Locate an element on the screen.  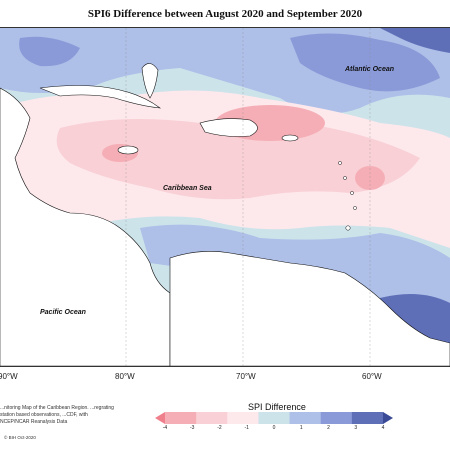
dry-band-central is located at coordinates (238, 159).